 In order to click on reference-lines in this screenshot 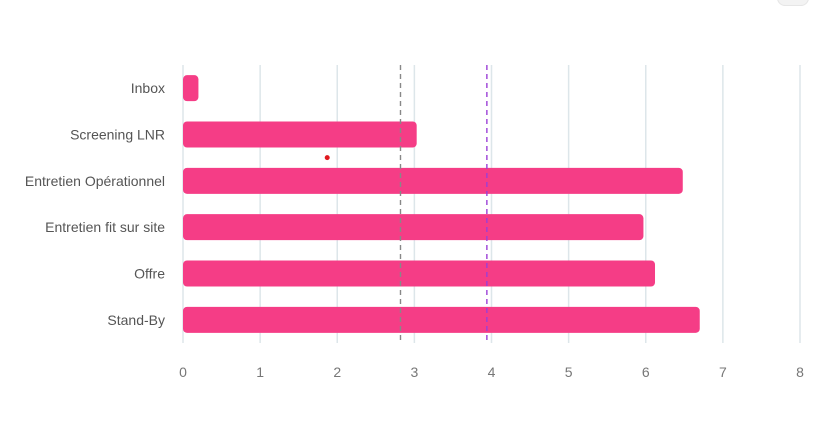, I will do `click(443, 204)`.